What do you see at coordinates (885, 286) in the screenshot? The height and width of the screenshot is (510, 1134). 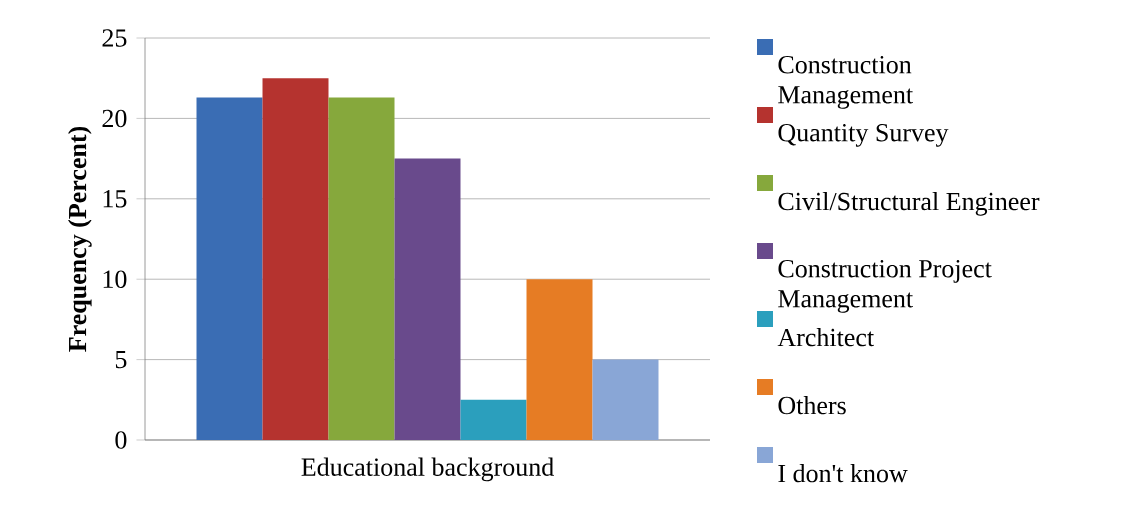 I see `legend-label: Construction Project Management` at bounding box center [885, 286].